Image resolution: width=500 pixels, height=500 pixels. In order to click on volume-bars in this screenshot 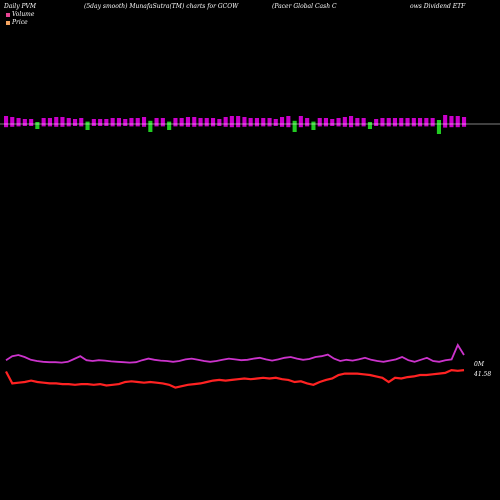, I will do `click(235, 124)`.